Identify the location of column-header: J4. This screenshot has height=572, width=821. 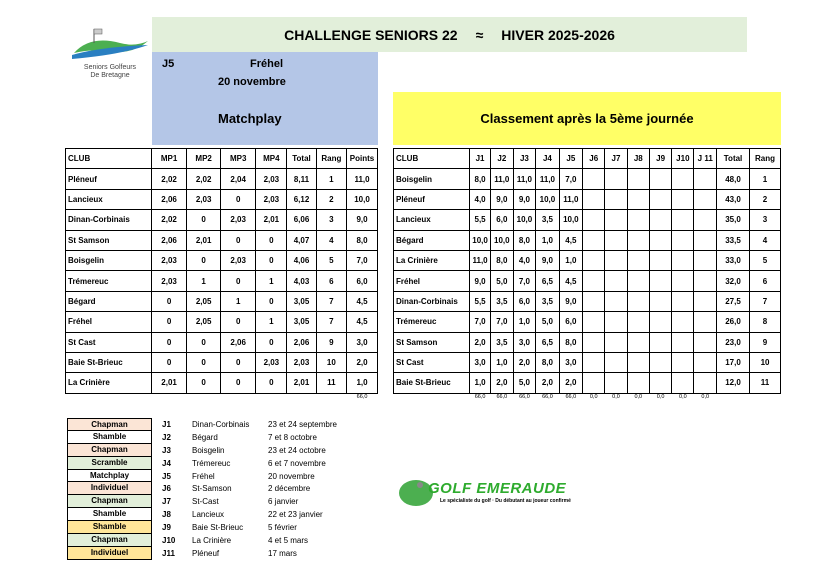
(547, 158).